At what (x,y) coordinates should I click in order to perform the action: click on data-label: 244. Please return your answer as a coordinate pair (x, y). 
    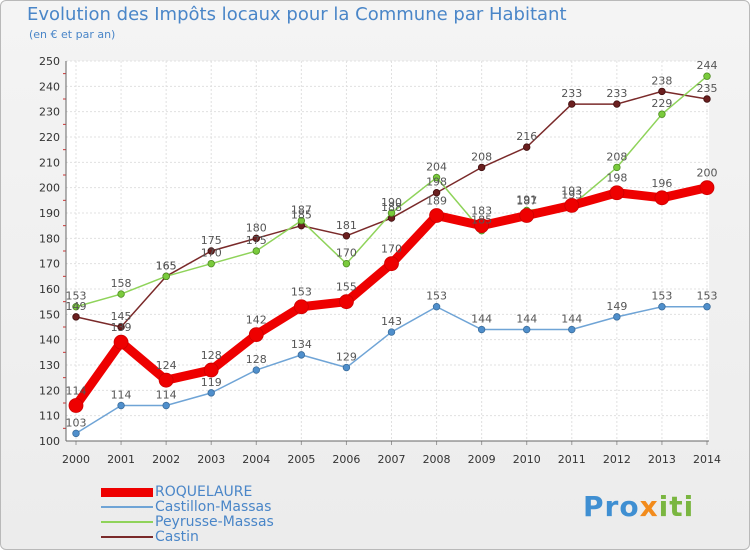
    Looking at the image, I should click on (707, 65).